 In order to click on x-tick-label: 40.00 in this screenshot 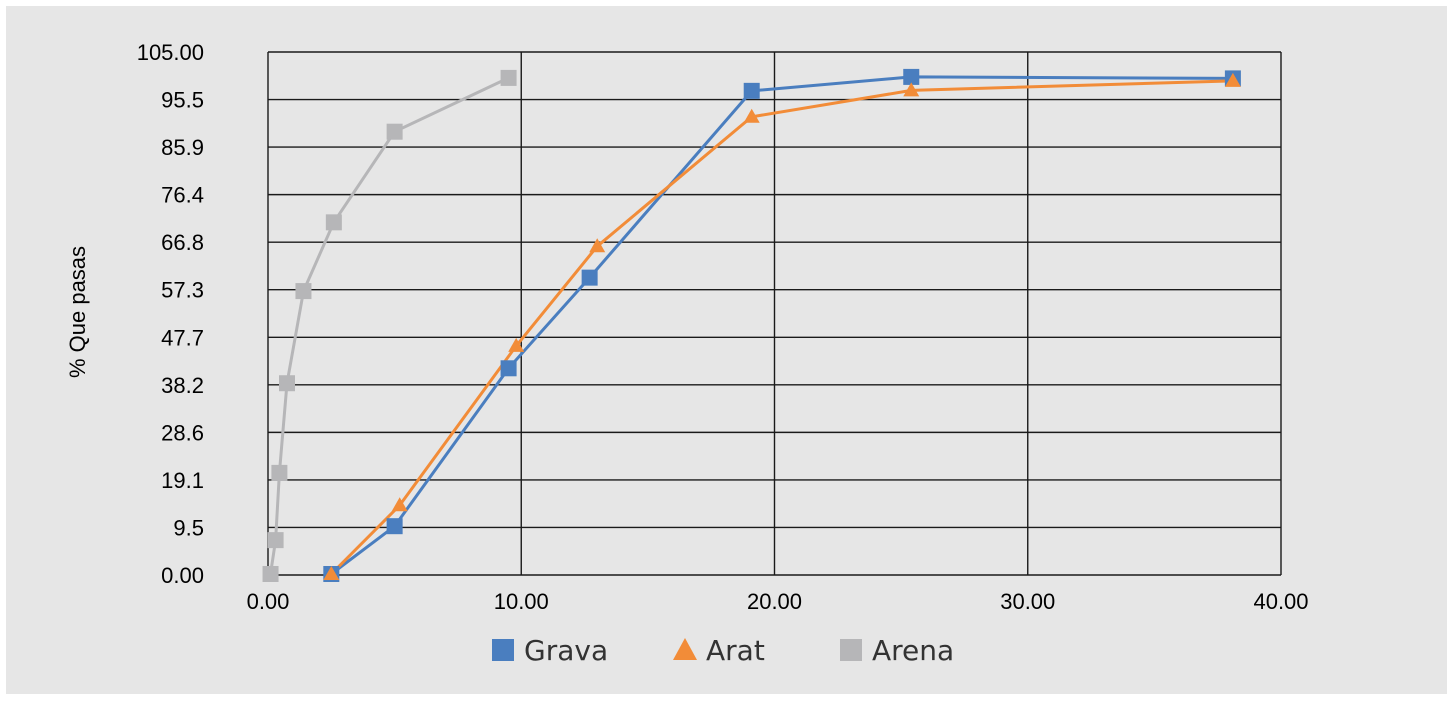, I will do `click(1280, 601)`.